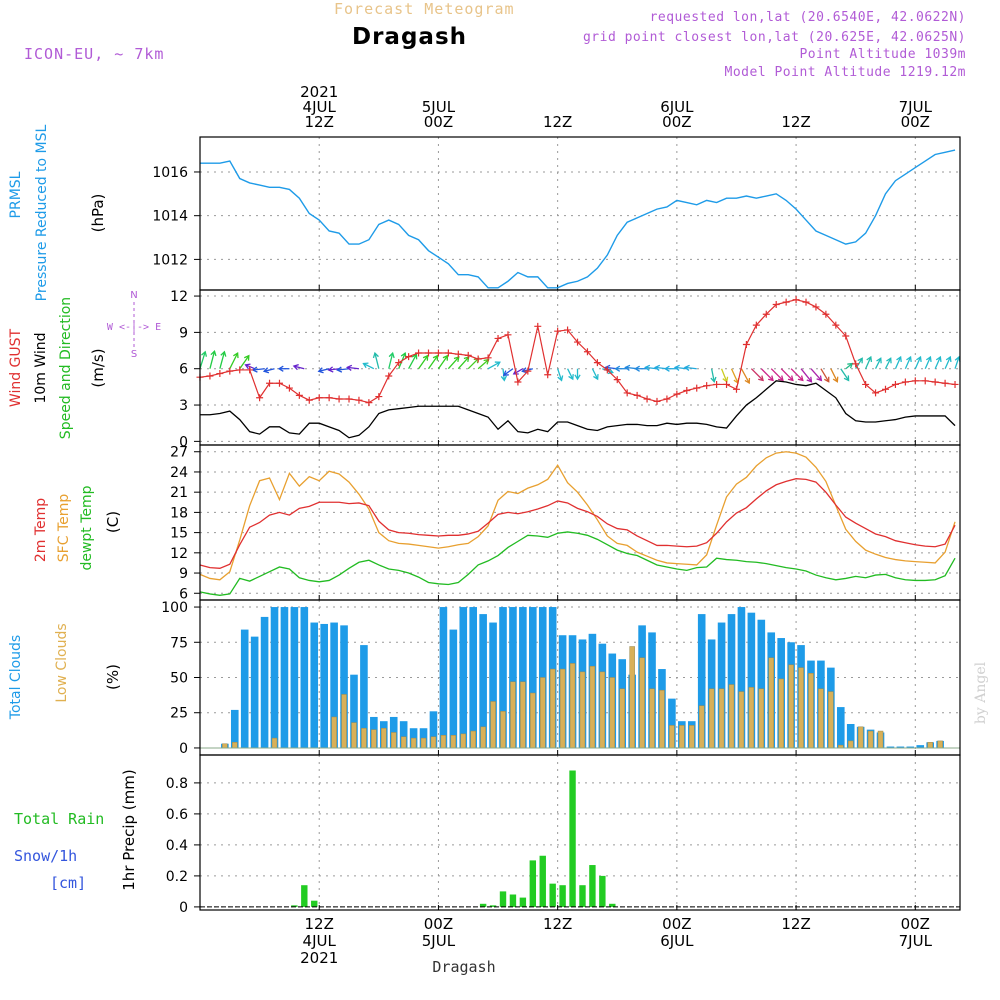 The width and height of the screenshot is (1000, 1000). I want to click on bottom-time-label: 2021, so click(319, 958).